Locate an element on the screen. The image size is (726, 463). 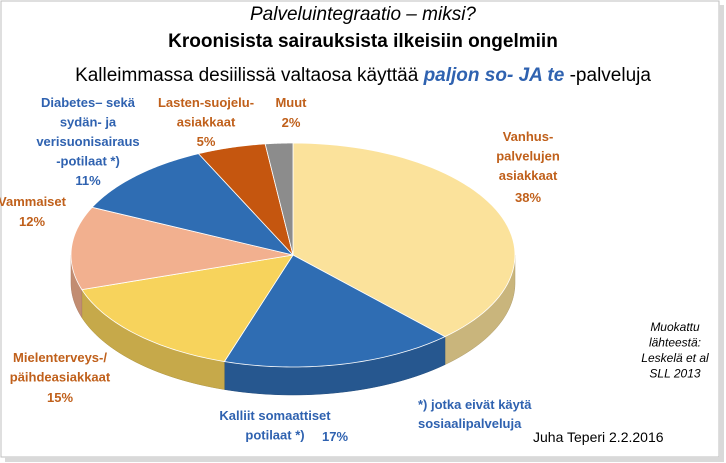
value-label: 12% is located at coordinates (32, 221).